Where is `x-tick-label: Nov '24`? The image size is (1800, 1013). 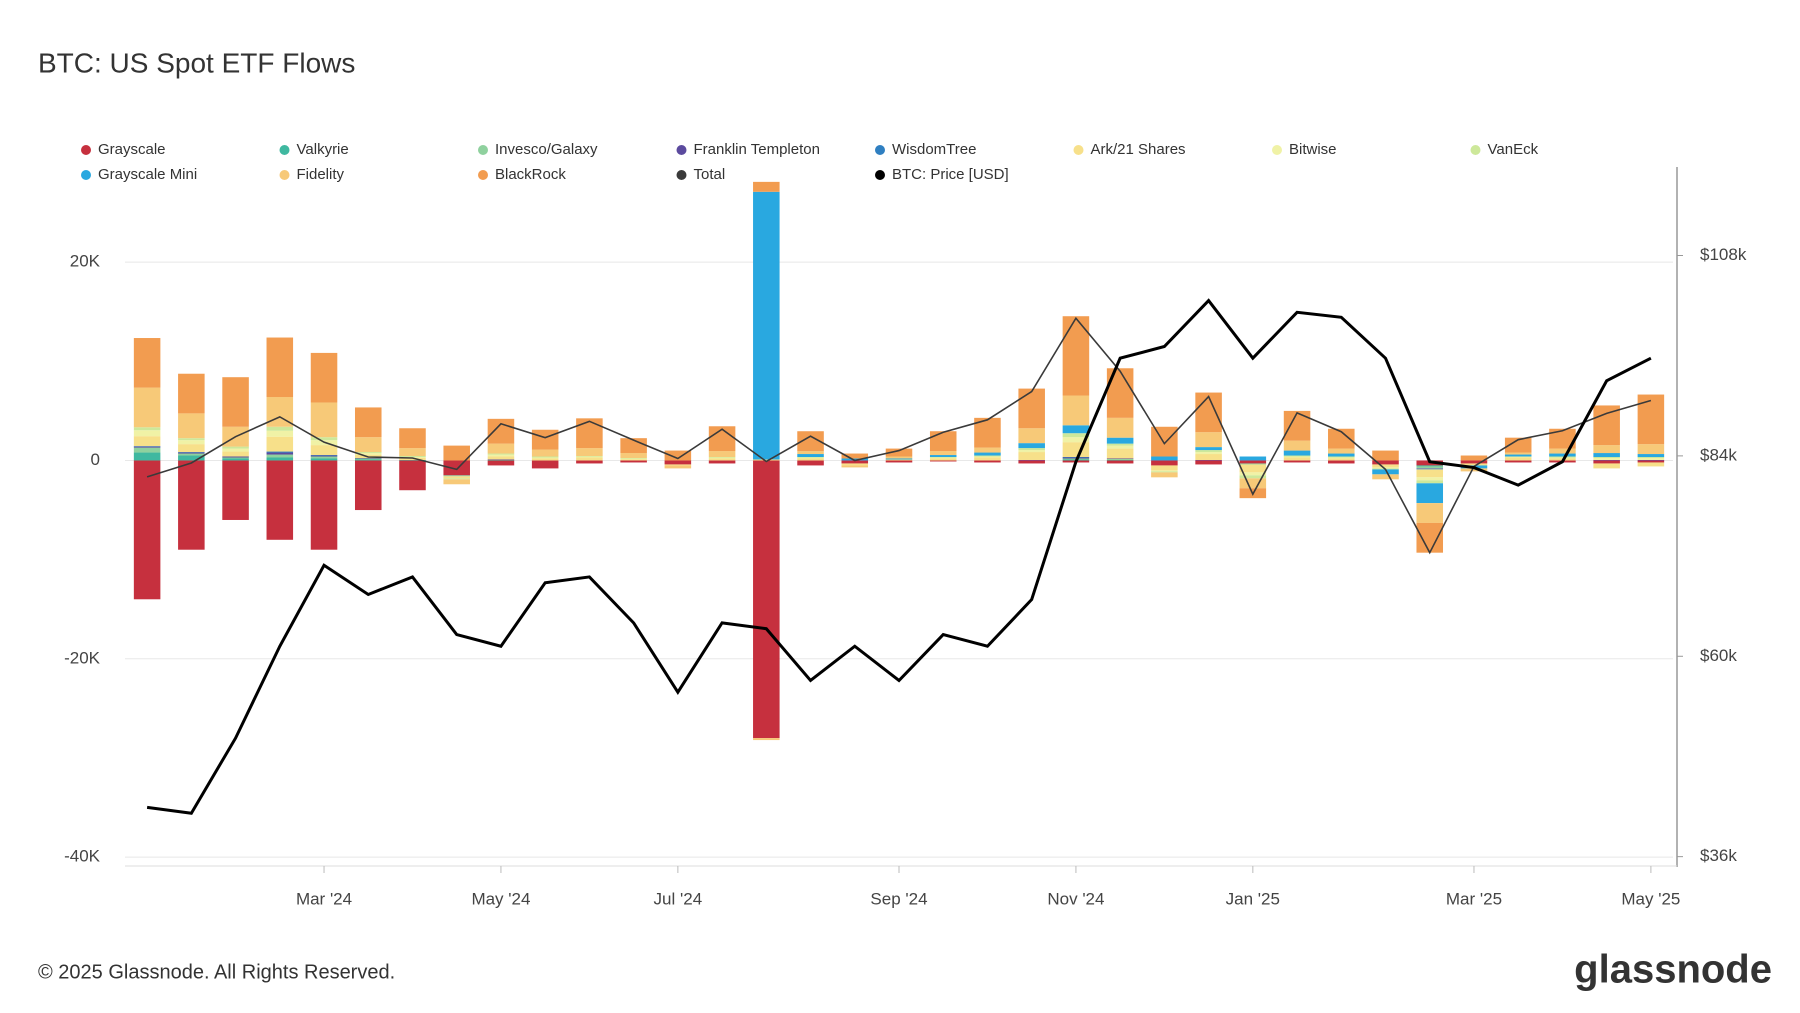
x-tick-label: Nov '24 is located at coordinates (1075, 898).